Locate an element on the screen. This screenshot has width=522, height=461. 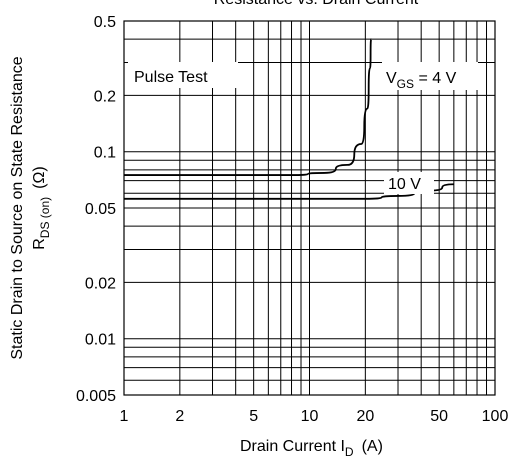
annotation-background is located at coordinates (183, 75).